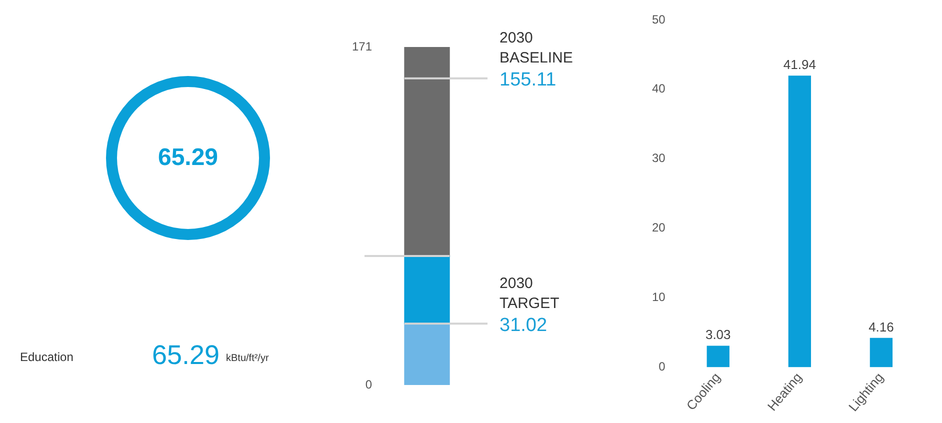 The width and height of the screenshot is (942, 423). I want to click on data-label: 41.94, so click(799, 64).